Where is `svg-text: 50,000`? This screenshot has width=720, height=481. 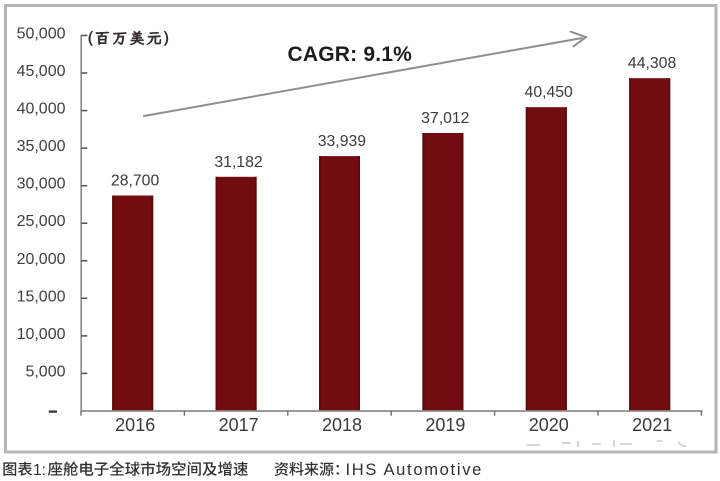
svg-text: 50,000 is located at coordinates (41, 34).